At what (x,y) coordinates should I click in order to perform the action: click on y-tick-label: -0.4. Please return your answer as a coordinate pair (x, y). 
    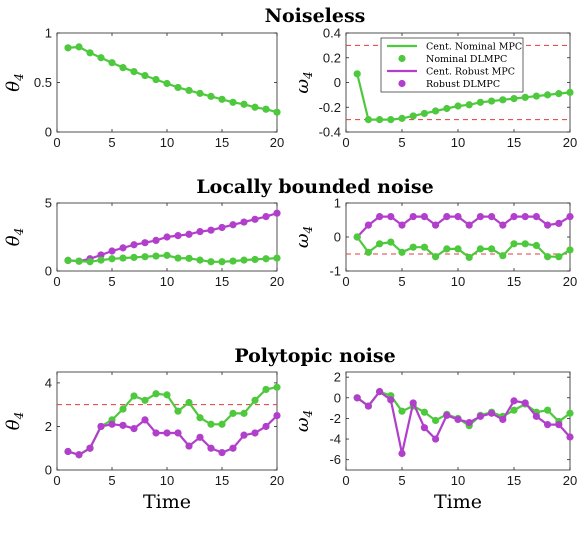
    Looking at the image, I should click on (330, 132).